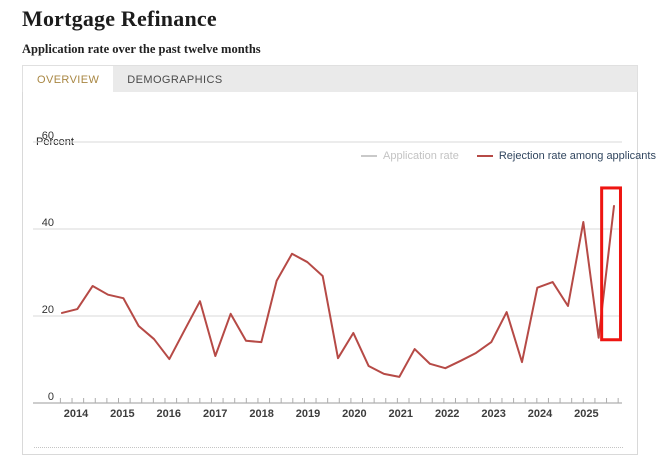 This screenshot has width=661, height=471. I want to click on page-title: Mortgage Refinance, so click(119, 18).